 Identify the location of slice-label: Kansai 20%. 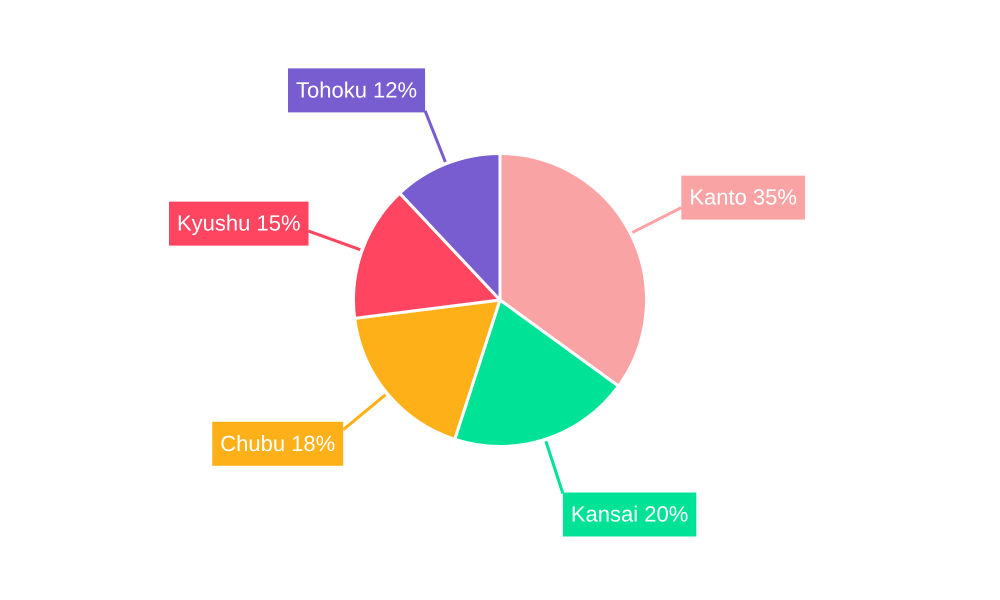
(629, 514).